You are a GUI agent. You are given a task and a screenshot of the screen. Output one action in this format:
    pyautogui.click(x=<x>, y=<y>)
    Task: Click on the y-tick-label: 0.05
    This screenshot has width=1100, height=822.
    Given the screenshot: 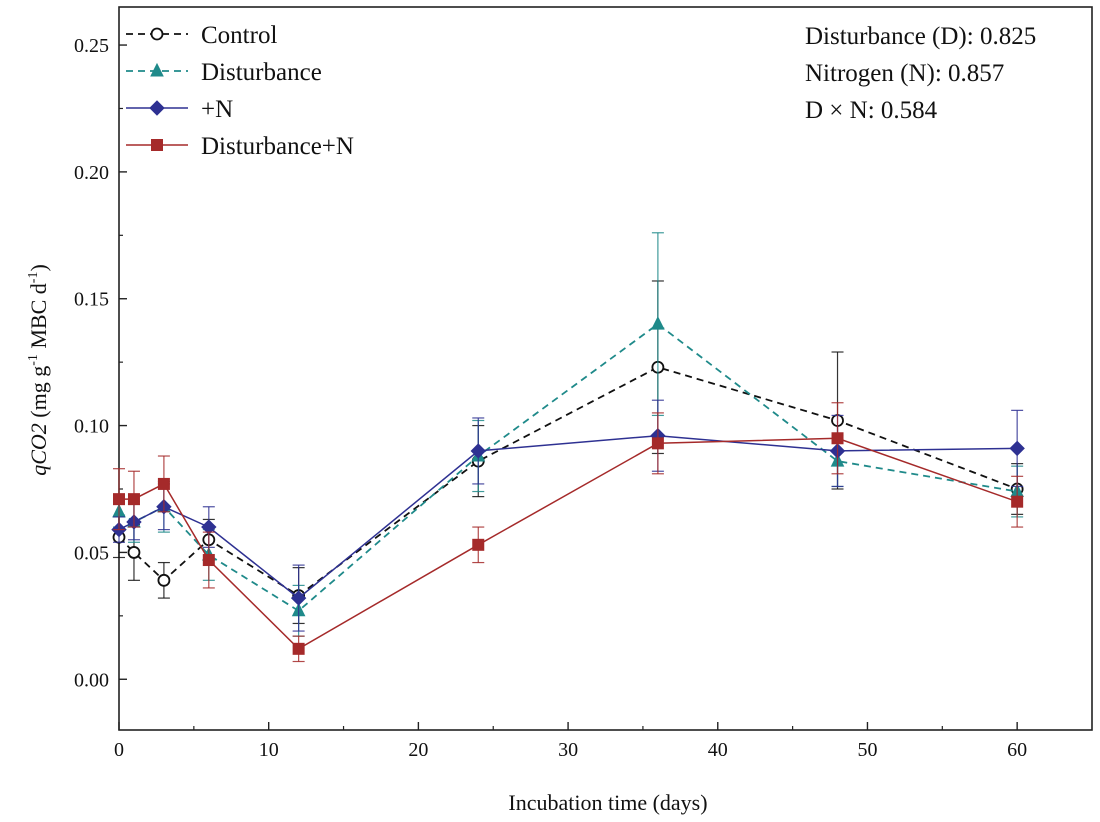 What is the action you would take?
    pyautogui.click(x=91, y=553)
    